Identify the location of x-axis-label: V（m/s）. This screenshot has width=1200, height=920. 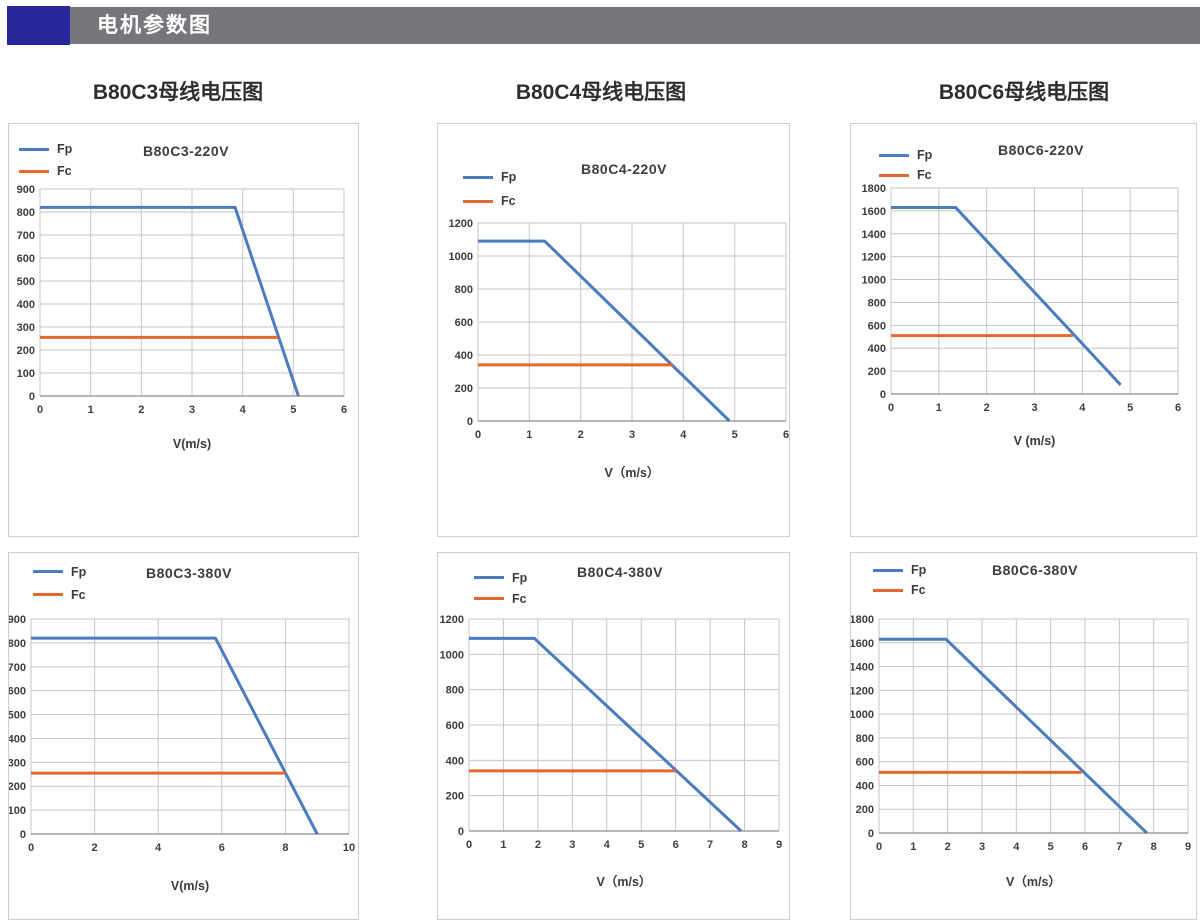
(624, 882).